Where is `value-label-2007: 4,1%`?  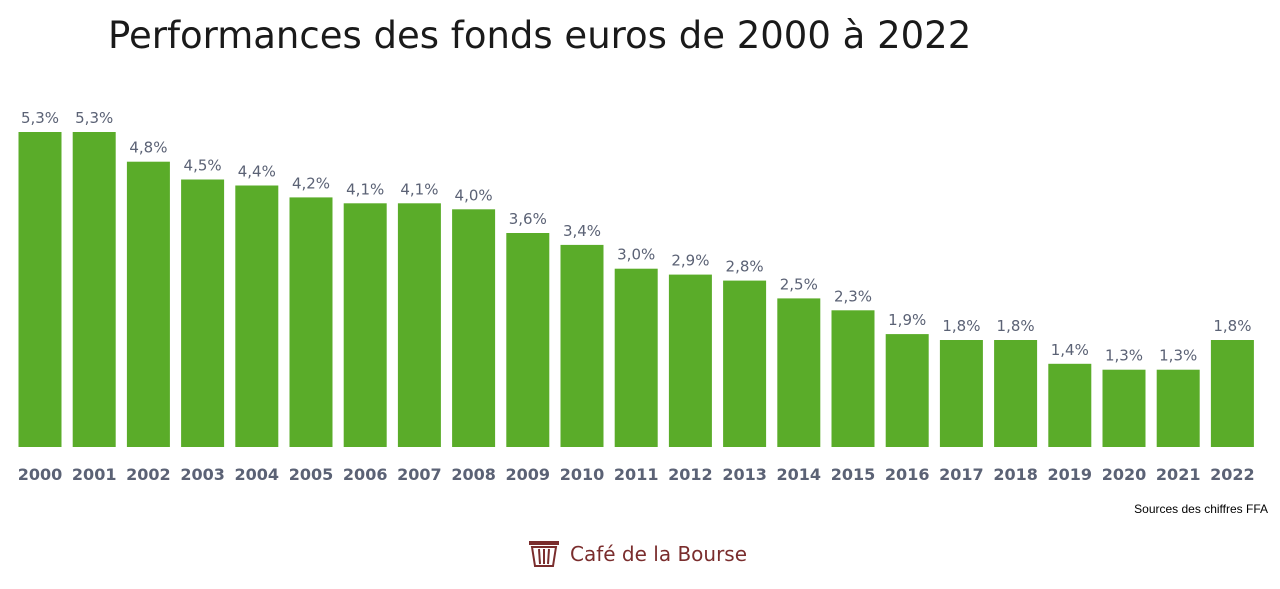
value-label-2007: 4,1% is located at coordinates (419, 189).